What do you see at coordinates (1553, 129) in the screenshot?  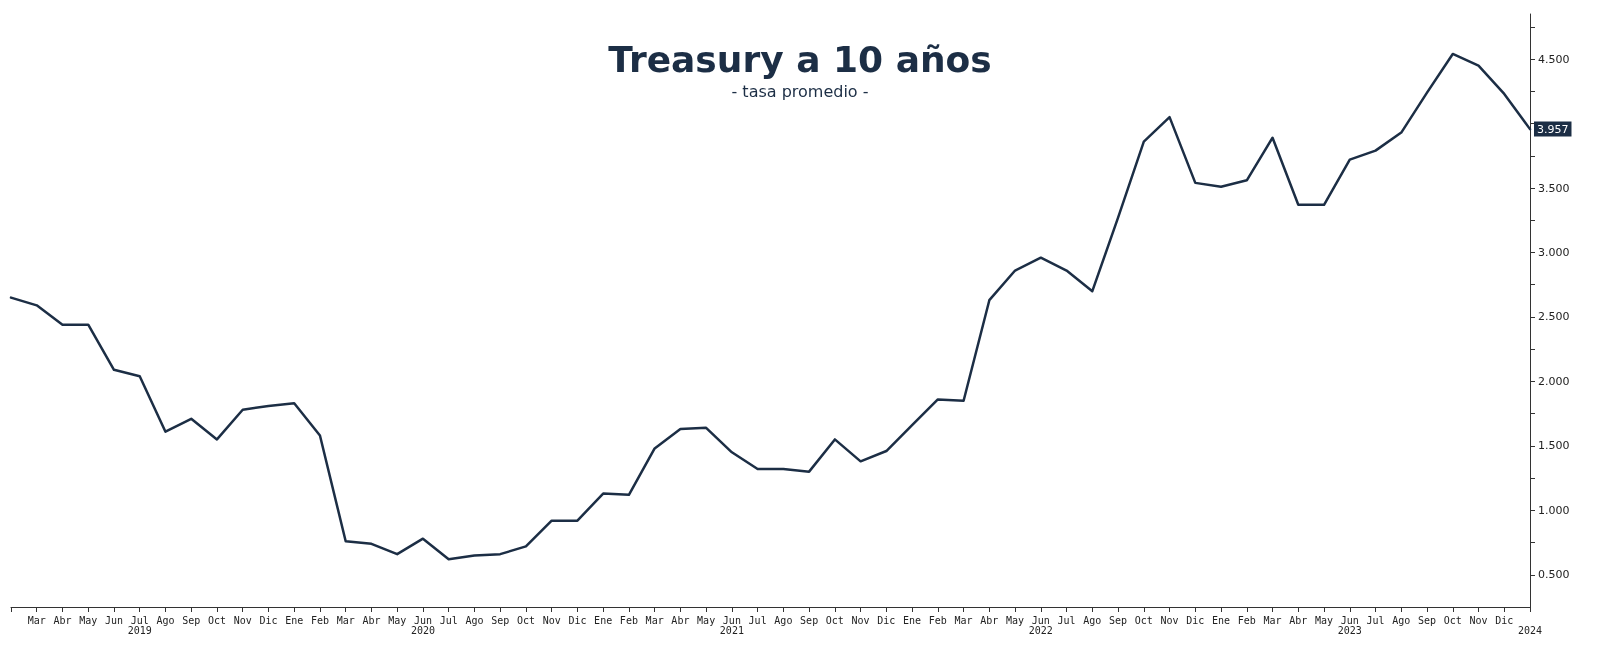 I see `data-label: 3.957` at bounding box center [1553, 129].